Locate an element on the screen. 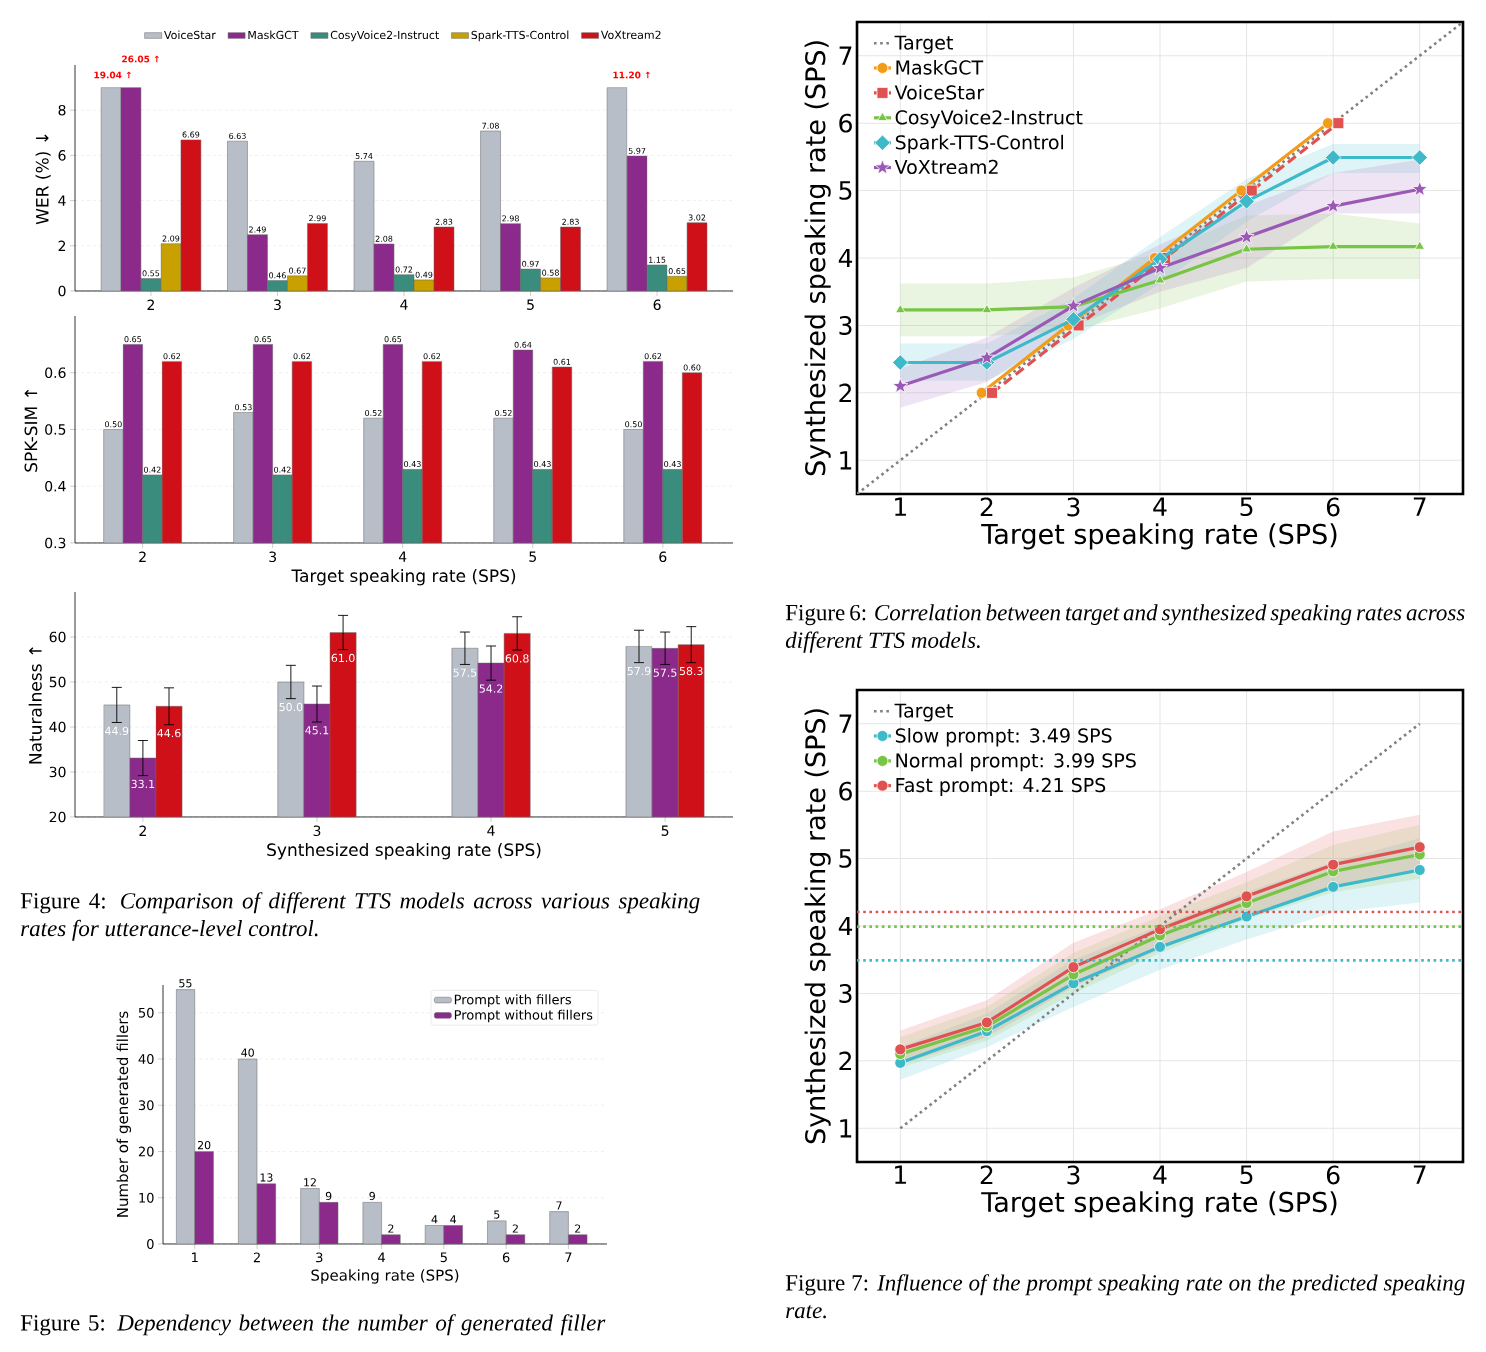 The width and height of the screenshot is (1486, 1352). data-label: 2.99 is located at coordinates (317, 218).